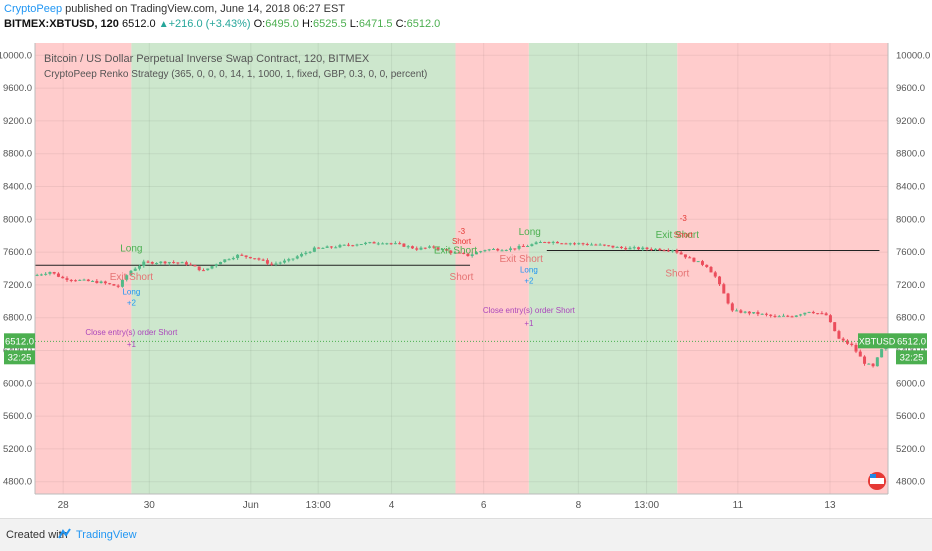 This screenshot has height=551, width=932. I want to click on trade-marker-label: -3, so click(462, 231).